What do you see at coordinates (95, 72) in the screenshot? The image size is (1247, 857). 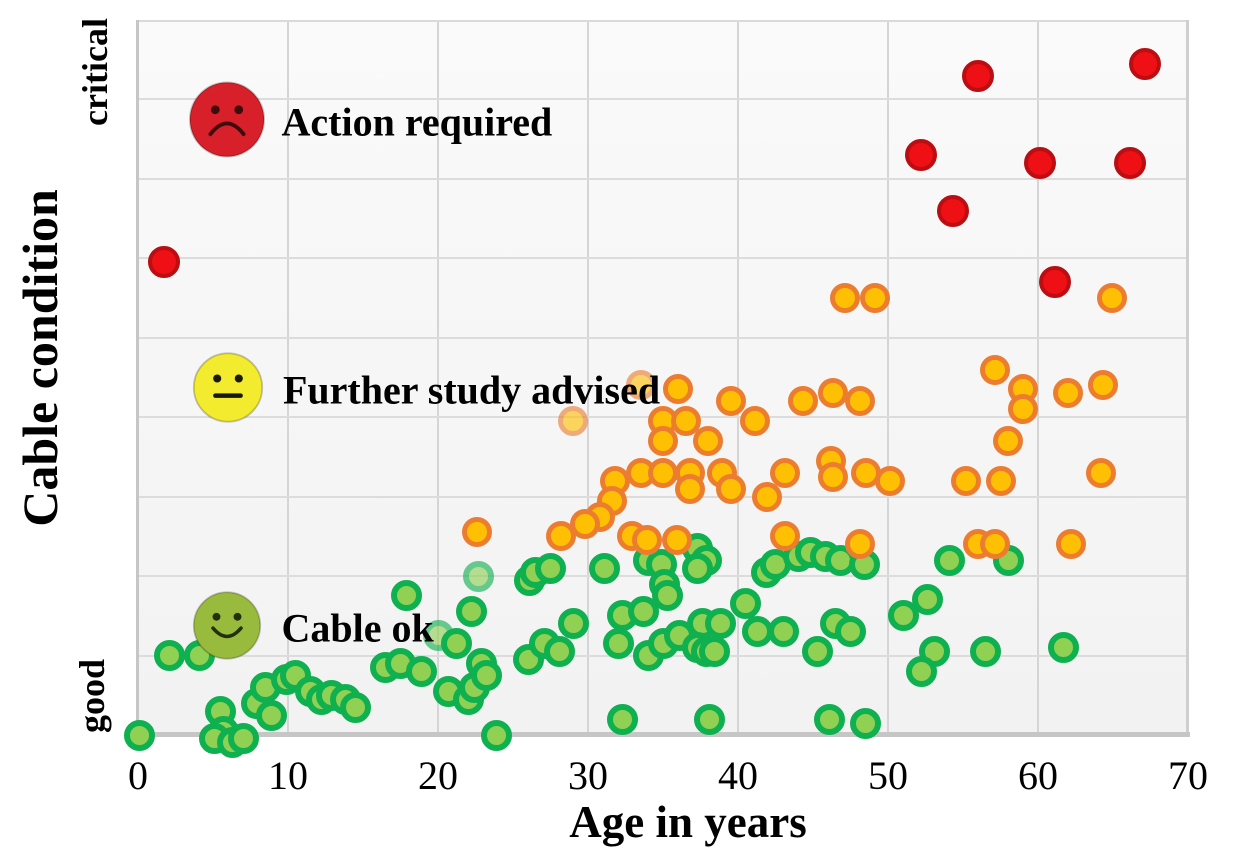 I see `y-tick-label-critical: critical` at bounding box center [95, 72].